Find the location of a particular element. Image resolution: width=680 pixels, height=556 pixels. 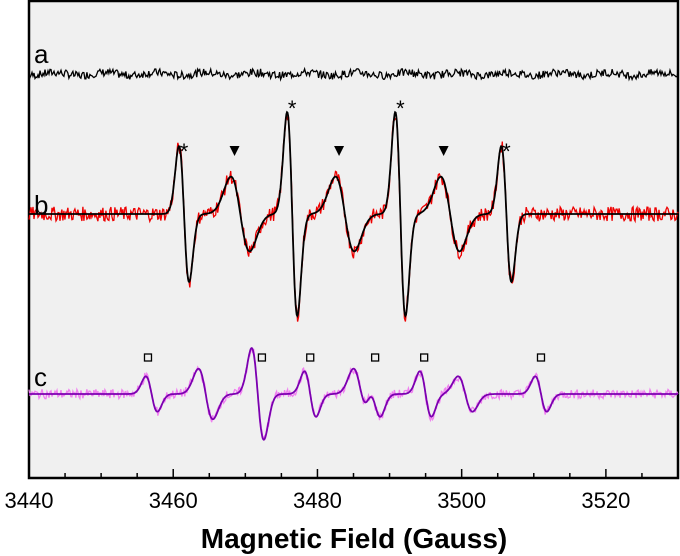

x-tick-label: 3440 is located at coordinates (29, 500).